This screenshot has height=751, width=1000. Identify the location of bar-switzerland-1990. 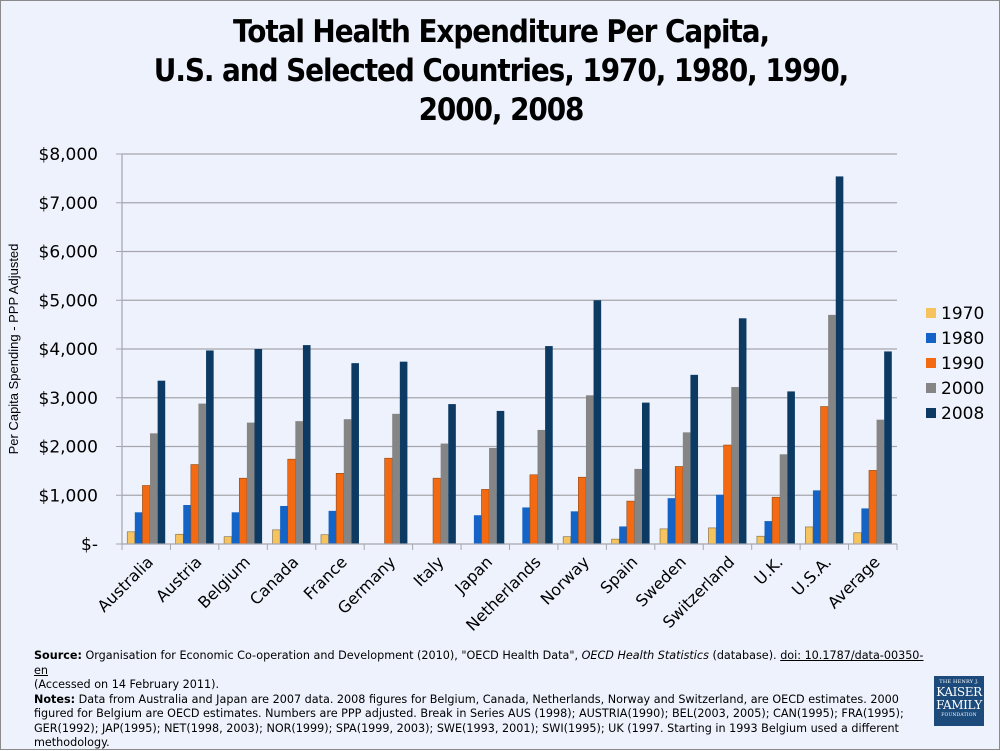
(727, 494).